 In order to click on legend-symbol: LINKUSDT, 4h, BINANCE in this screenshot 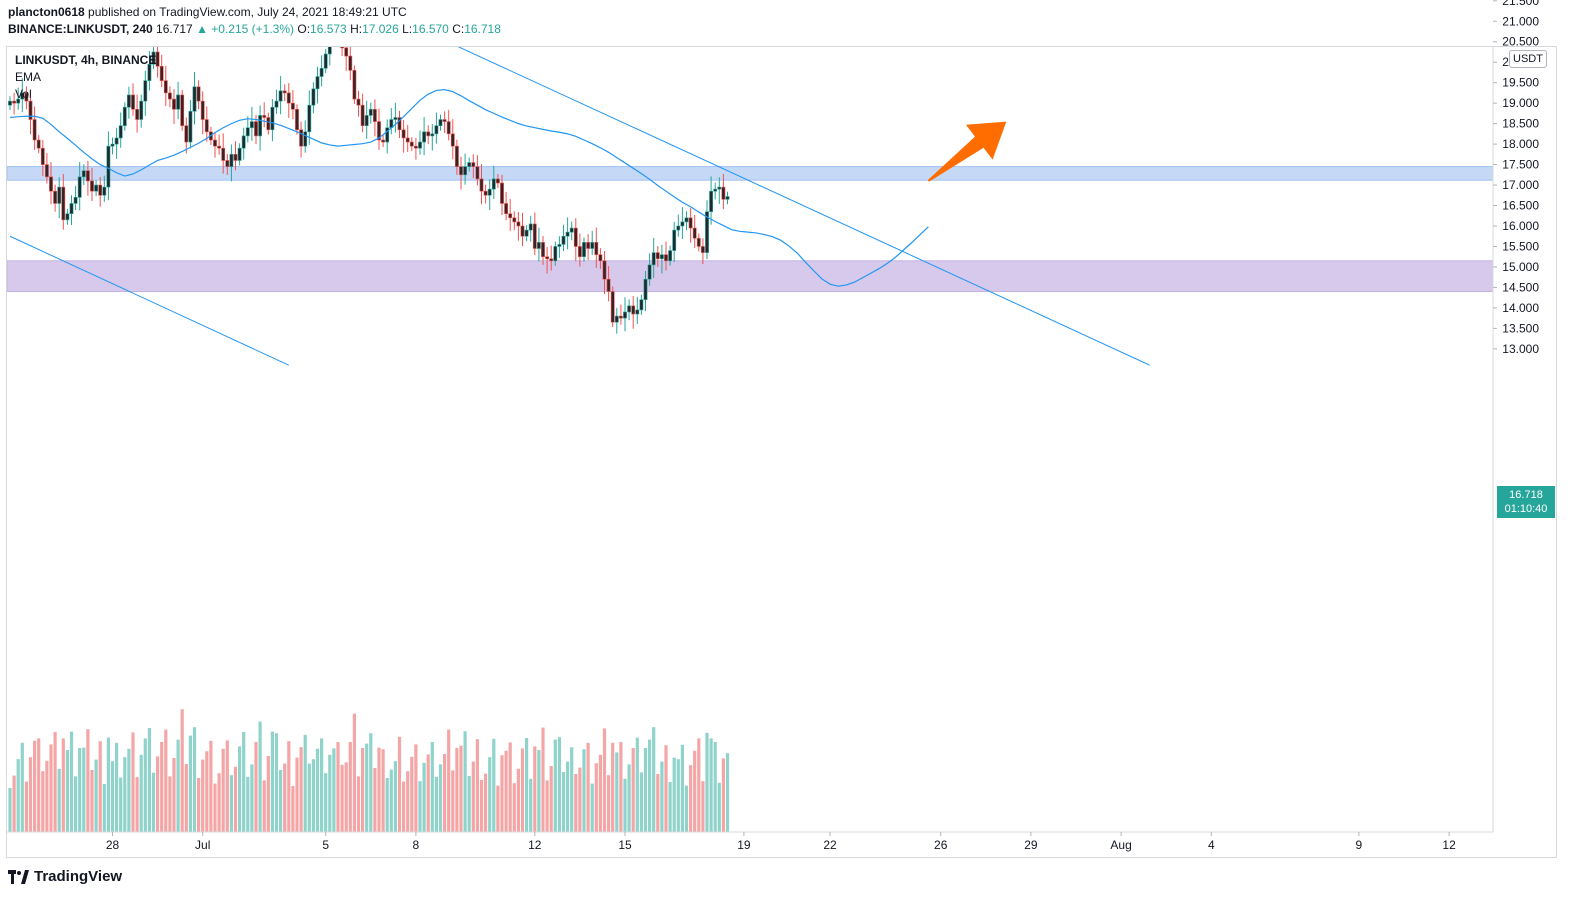, I will do `click(86, 60)`.